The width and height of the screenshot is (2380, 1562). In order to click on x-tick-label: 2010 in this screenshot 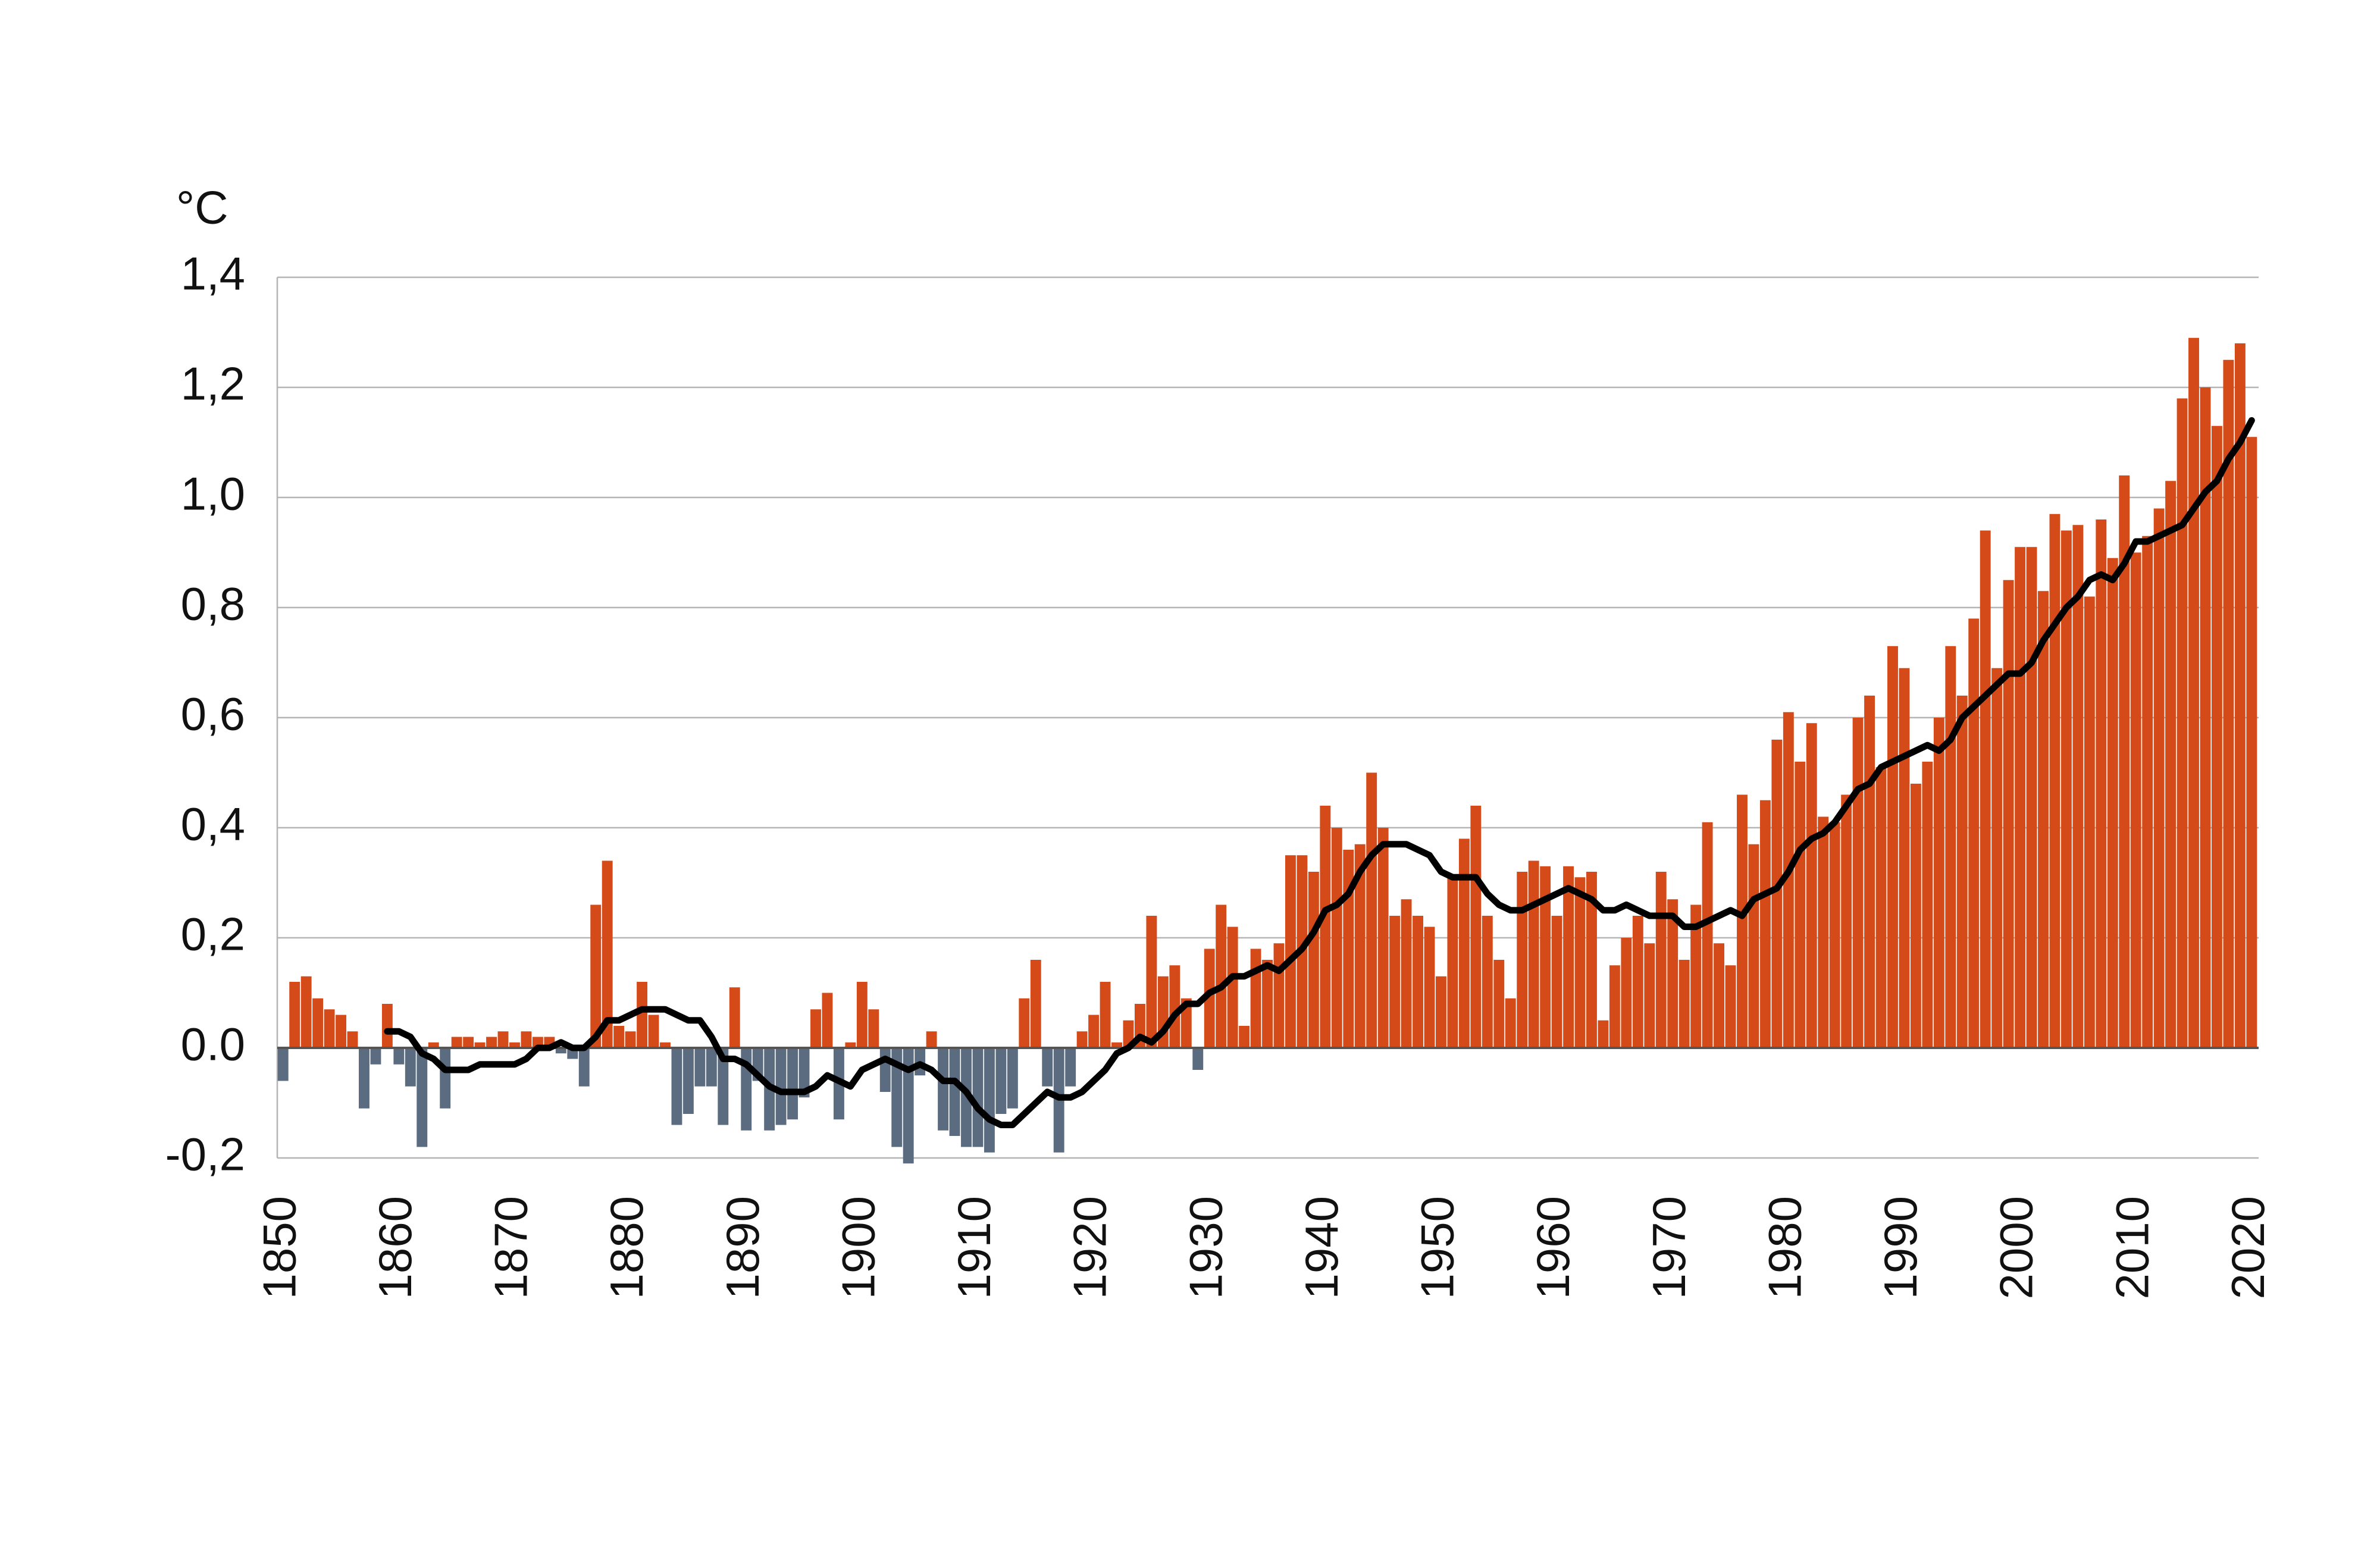, I will do `click(2132, 1248)`.